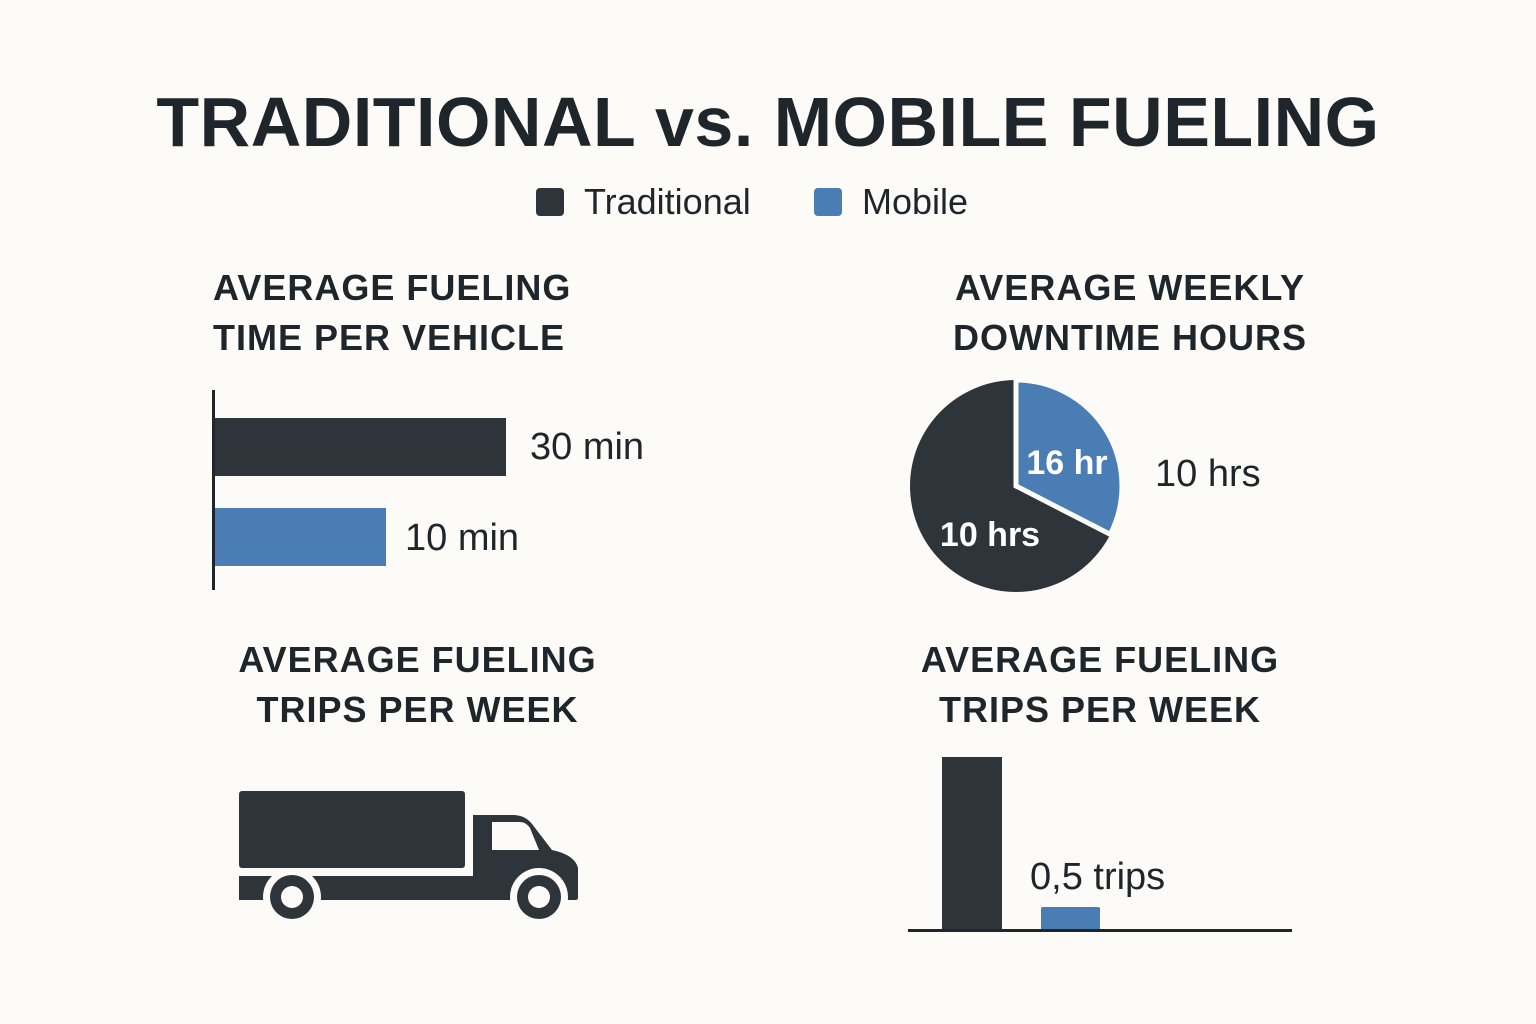  I want to click on value-label-mobile: 10 min, so click(462, 538).